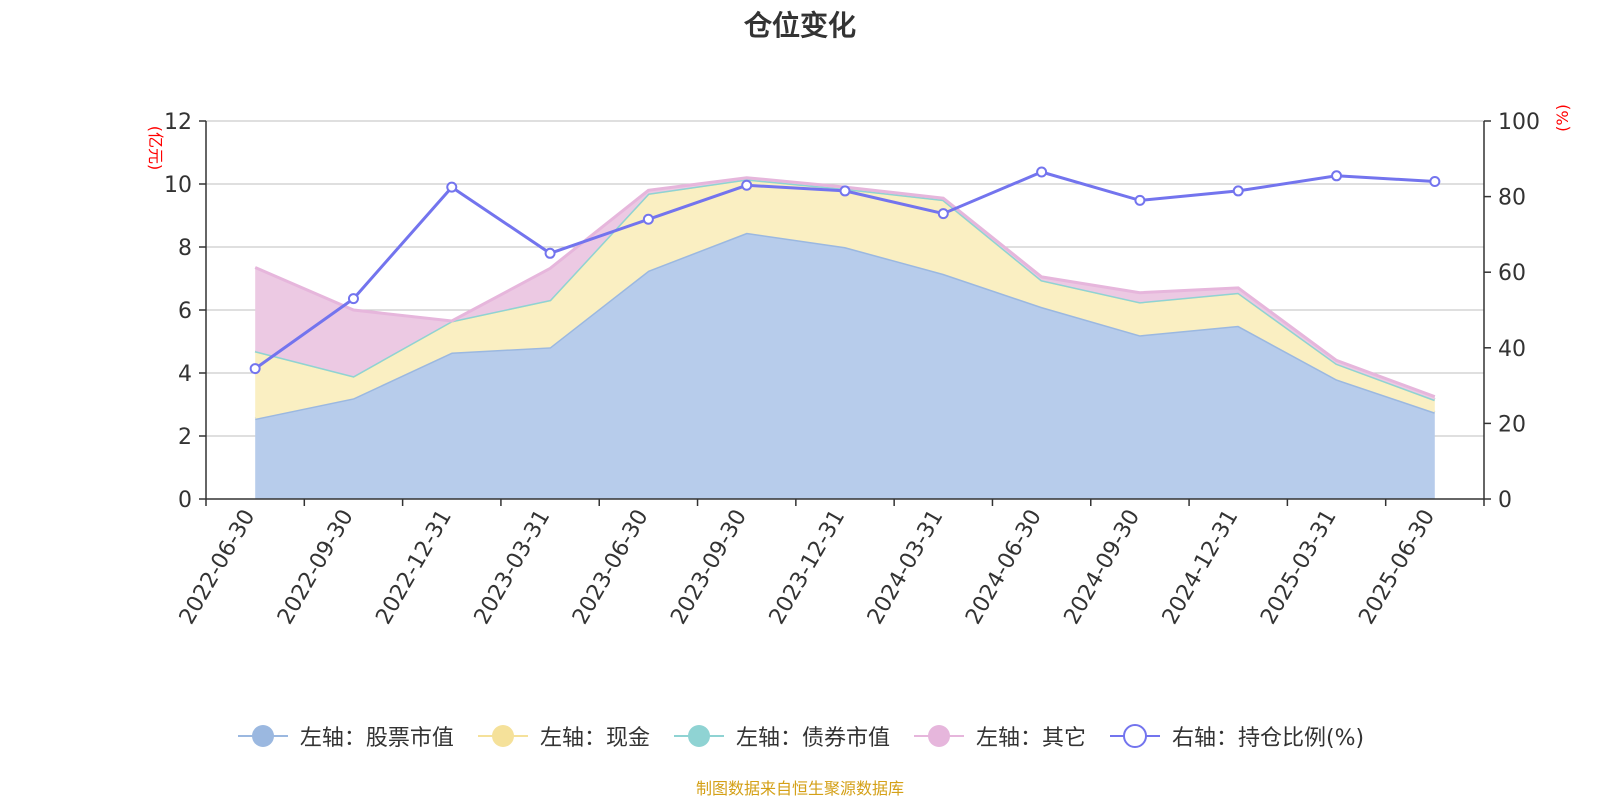 The height and width of the screenshot is (800, 1600). I want to click on legend-item: 右轴：持仓比例(%), so click(1236, 736).